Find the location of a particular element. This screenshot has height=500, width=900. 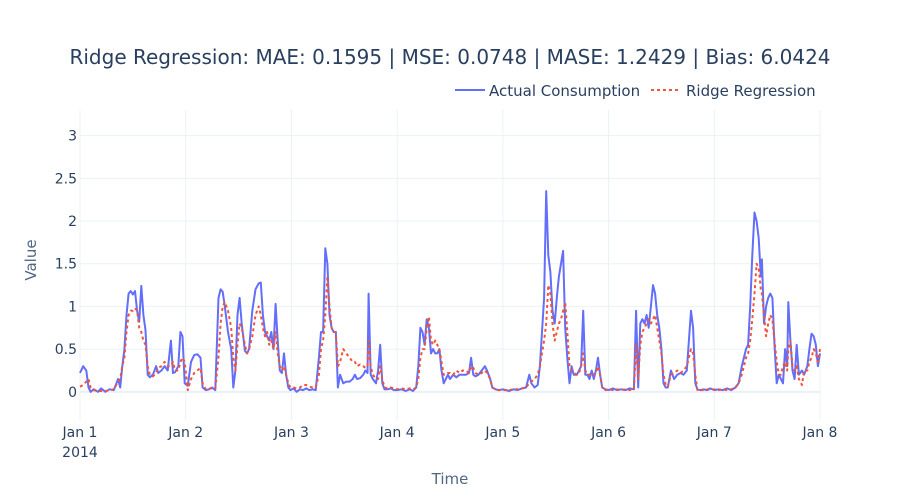

y-axis-title: Value is located at coordinates (31, 259).